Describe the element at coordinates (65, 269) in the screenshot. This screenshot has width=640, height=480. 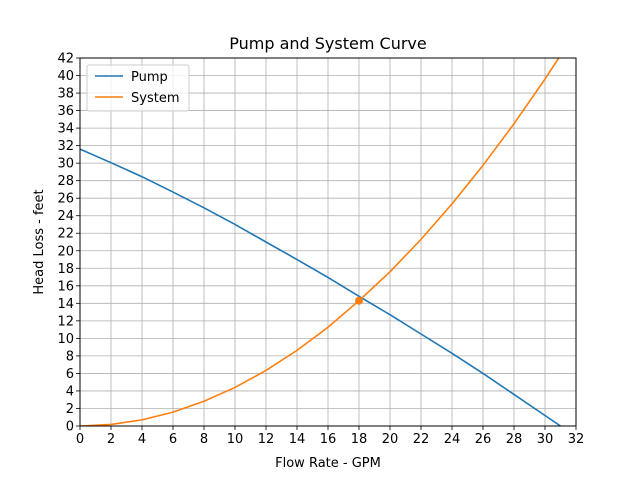
I see `y-tick-label: 18` at that location.